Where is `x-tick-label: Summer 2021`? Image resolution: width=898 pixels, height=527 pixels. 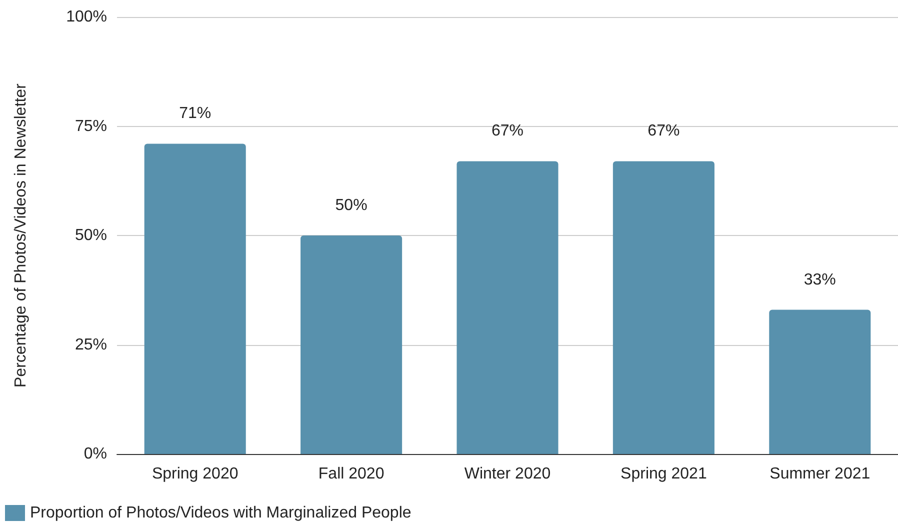
x-tick-label: Summer 2021 is located at coordinates (820, 474).